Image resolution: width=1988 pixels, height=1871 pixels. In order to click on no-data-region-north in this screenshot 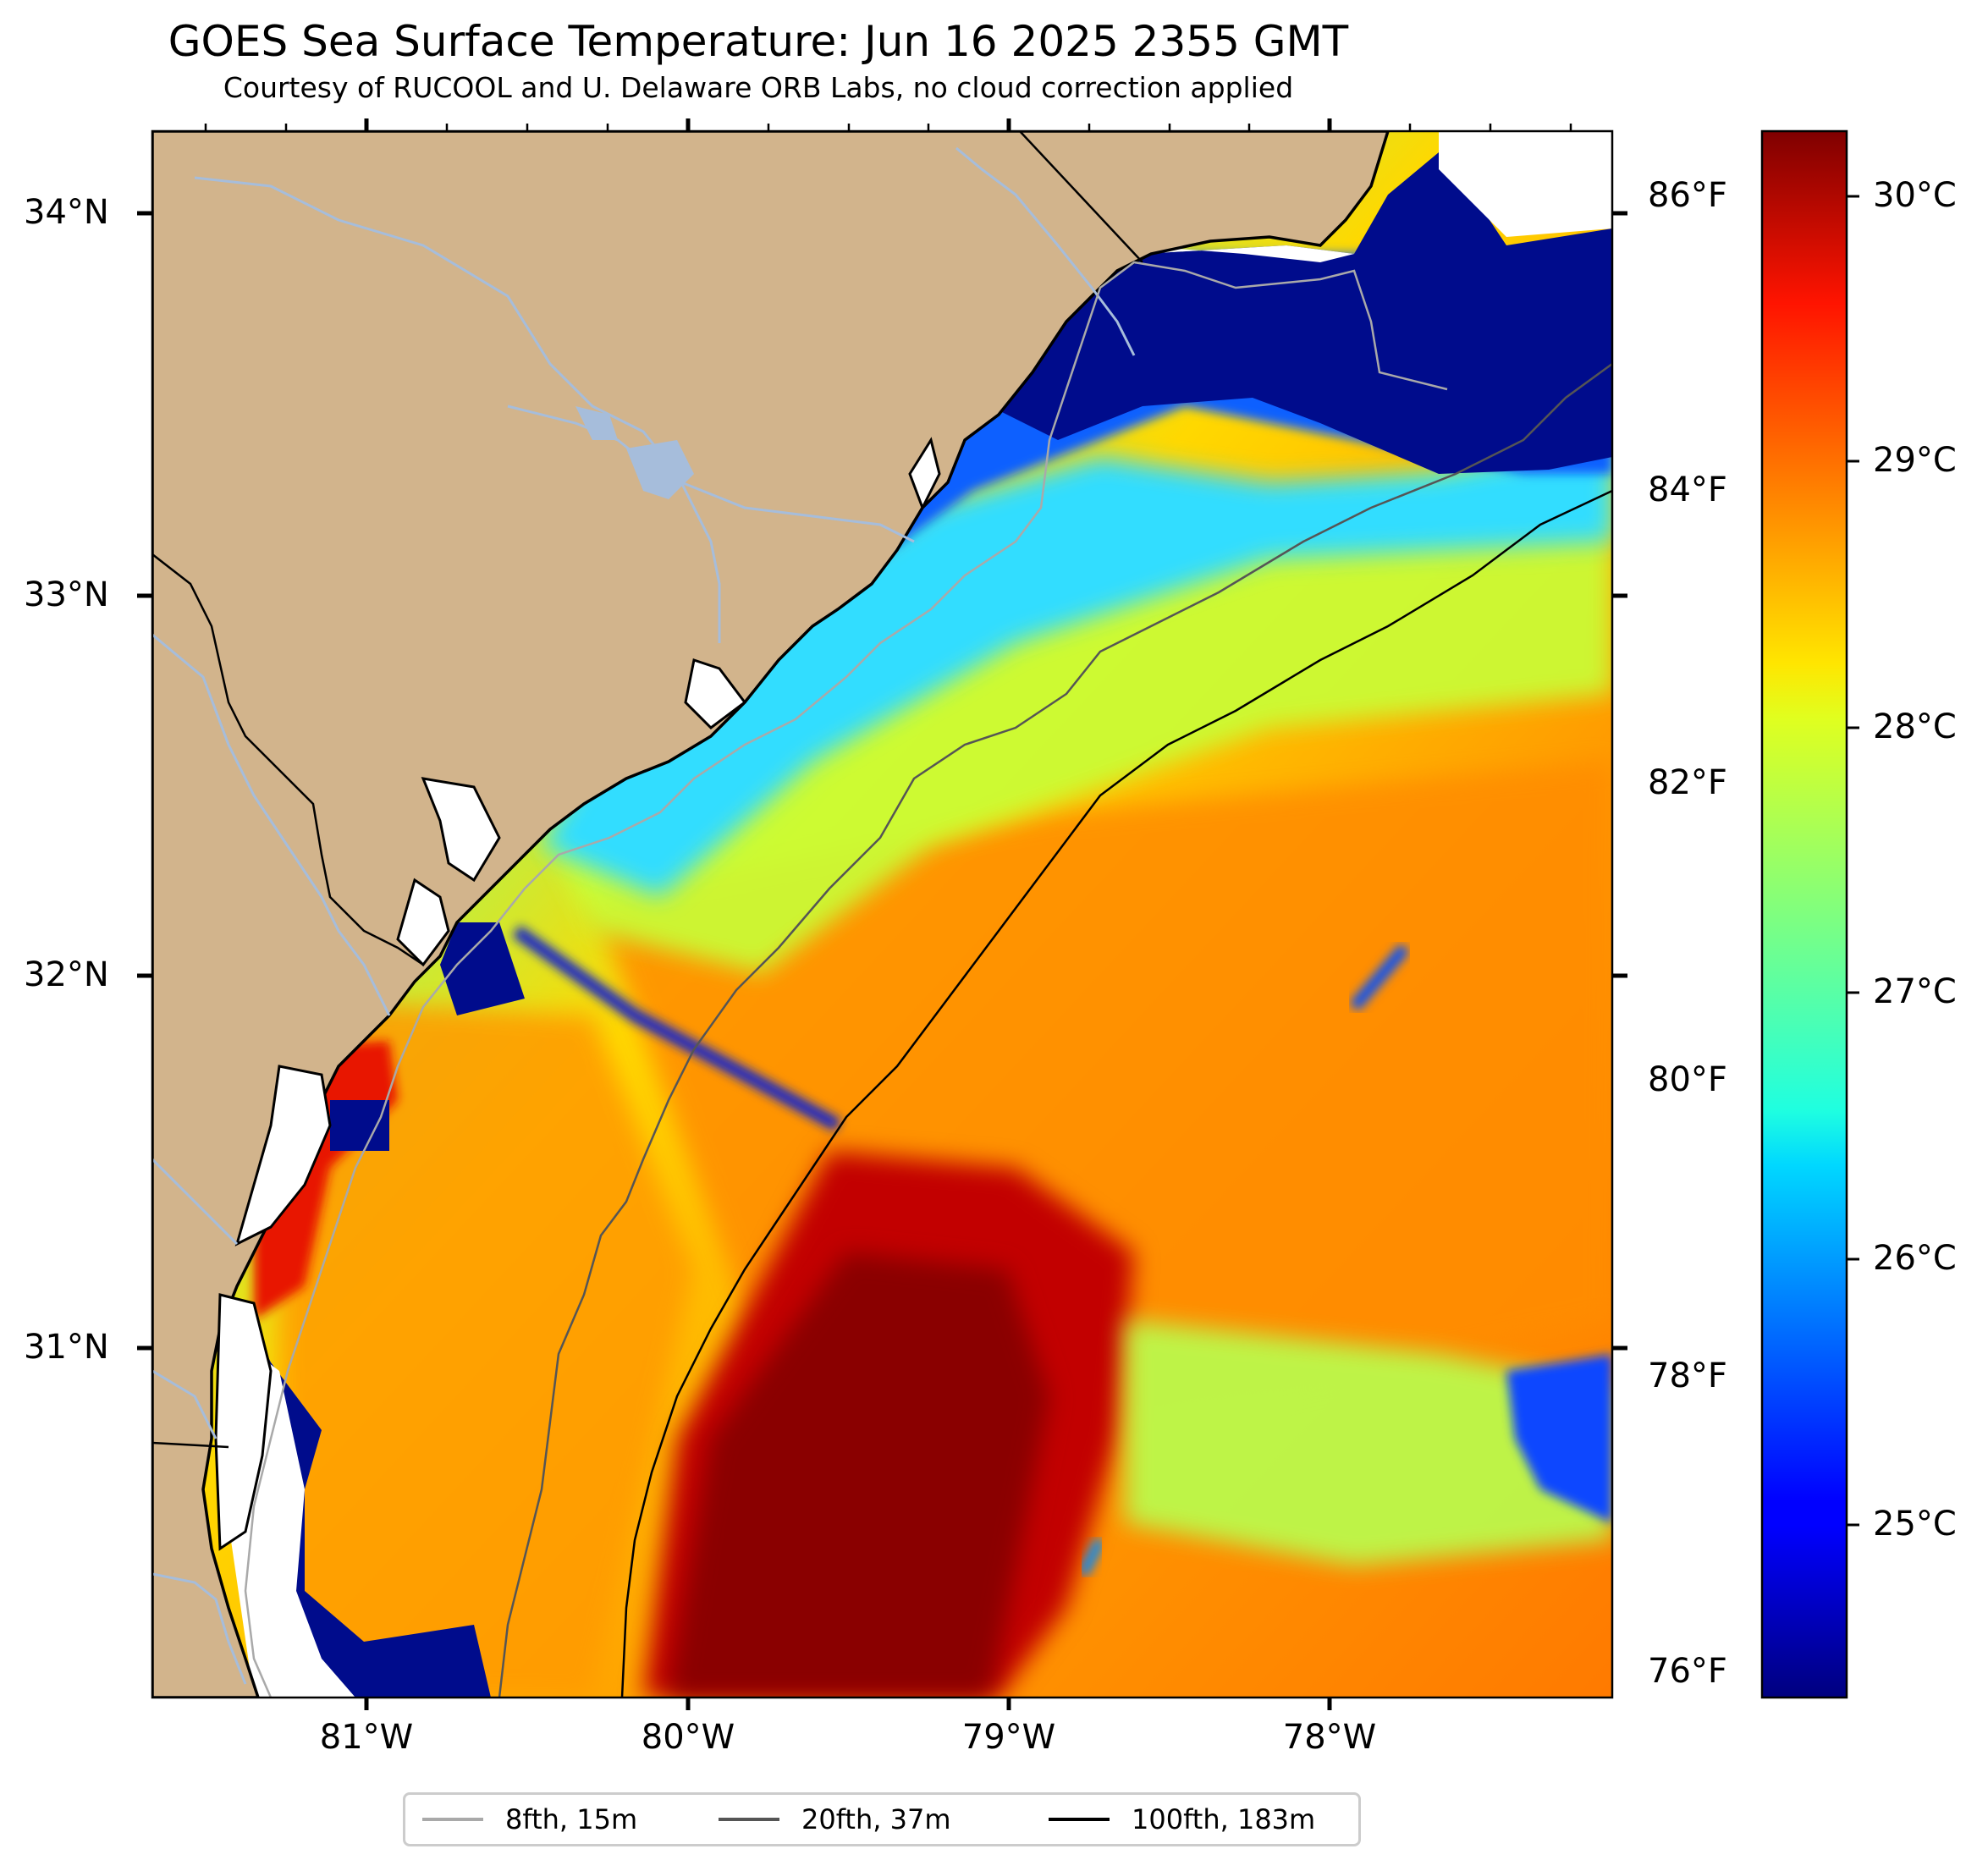, I will do `click(1525, 184)`.